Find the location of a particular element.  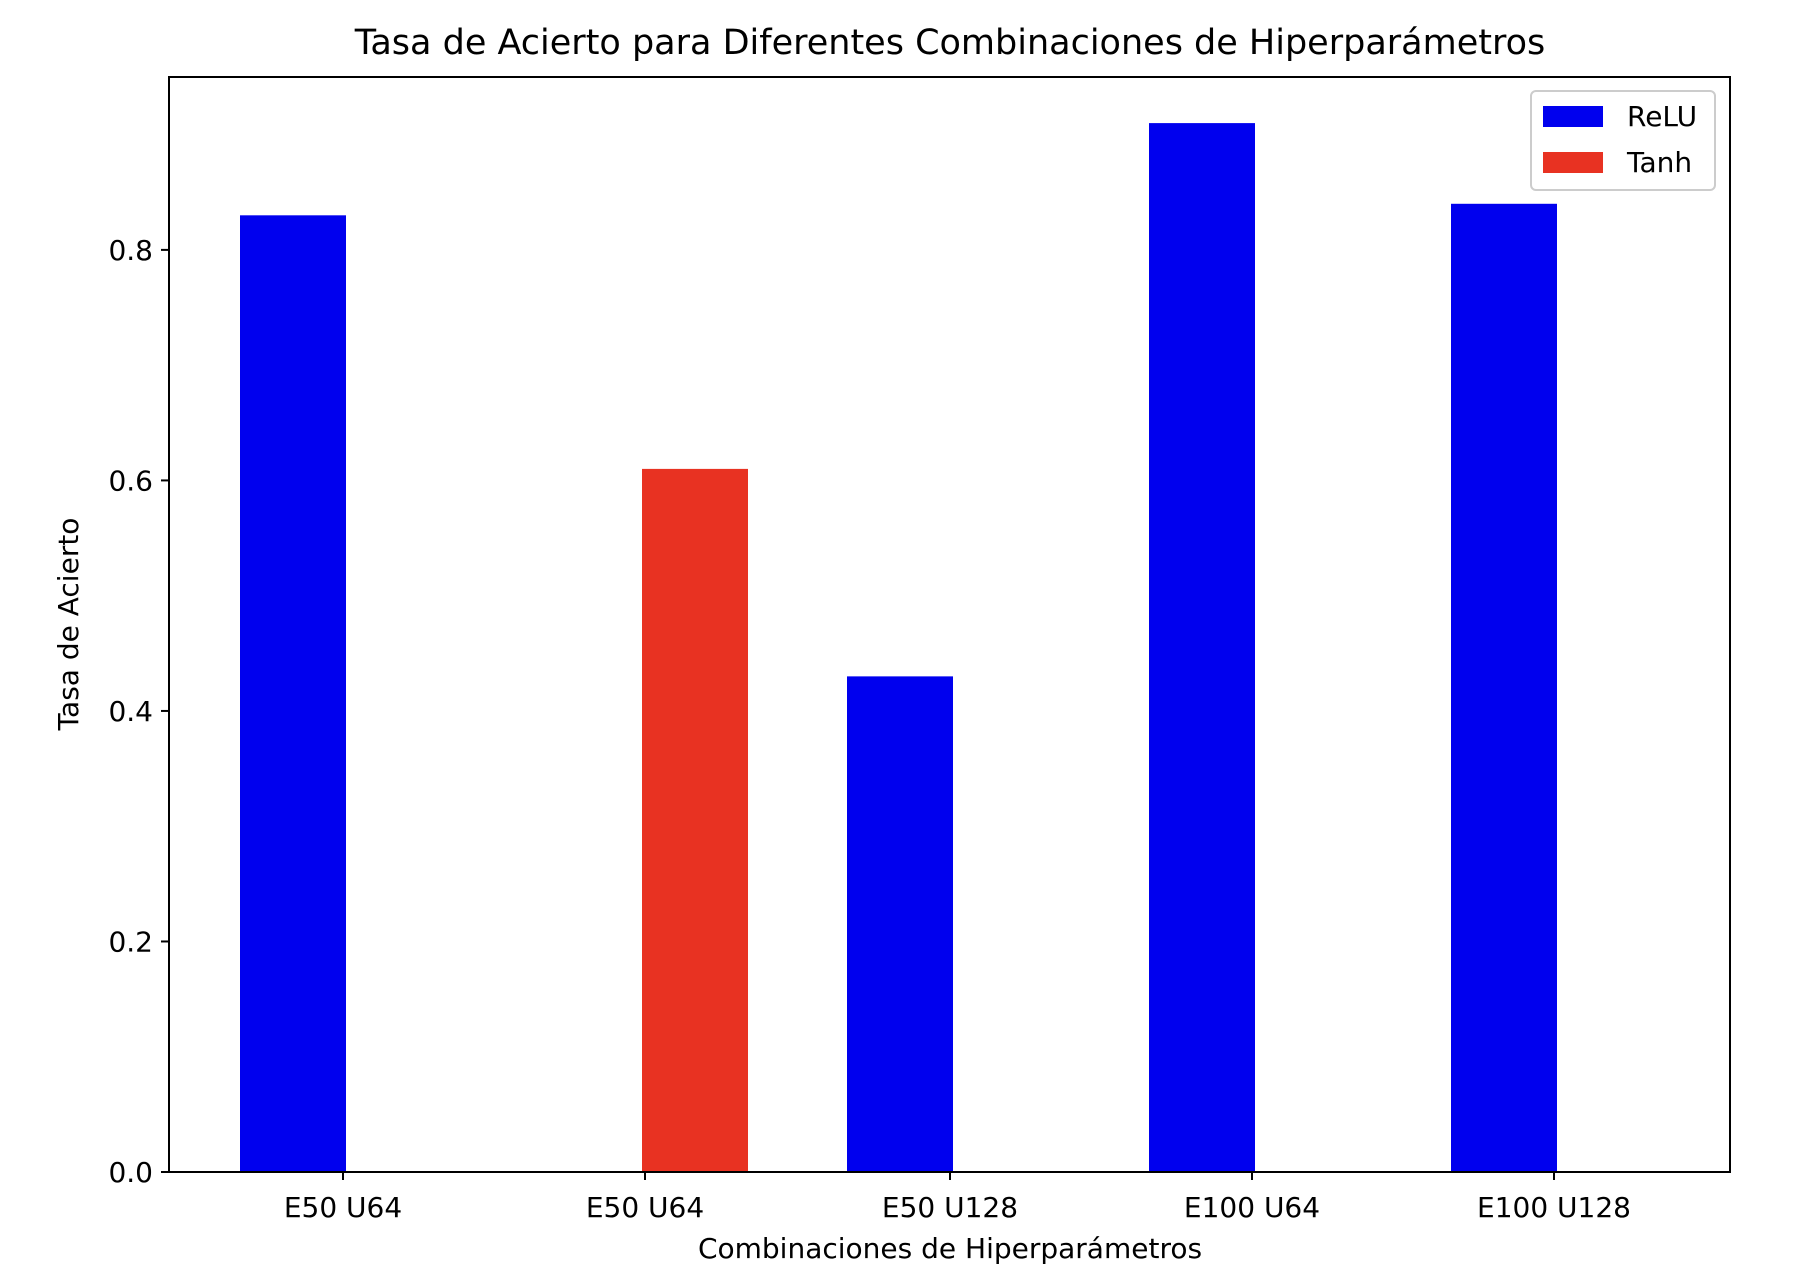

x-tick-label: E50 U128 is located at coordinates (950, 1207).